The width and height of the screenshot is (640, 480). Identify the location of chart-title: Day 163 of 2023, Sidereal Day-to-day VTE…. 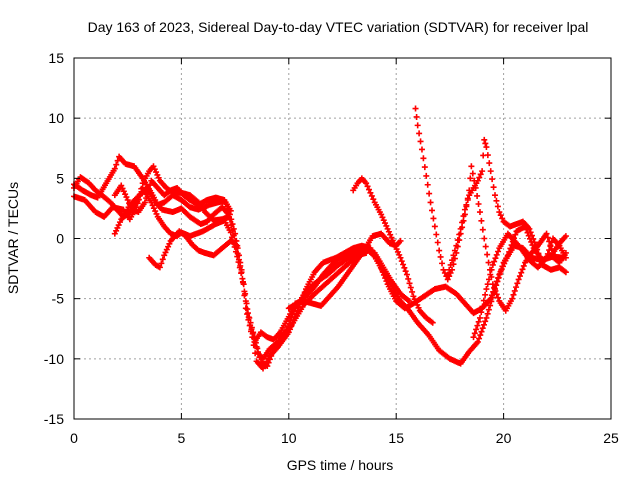
(338, 27).